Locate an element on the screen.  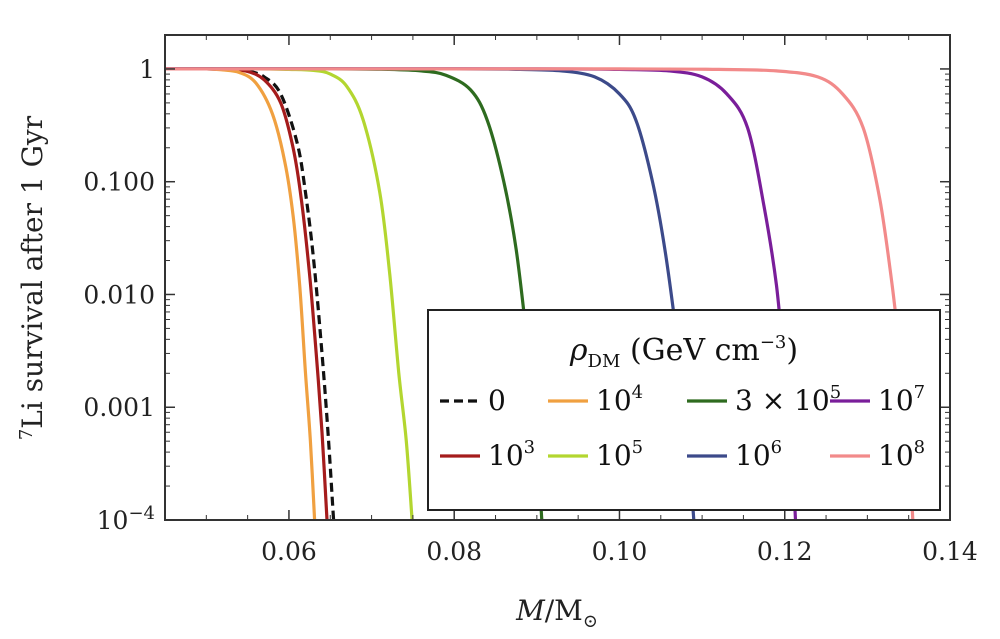
y-tick-label: 0.010 is located at coordinates (119, 294).